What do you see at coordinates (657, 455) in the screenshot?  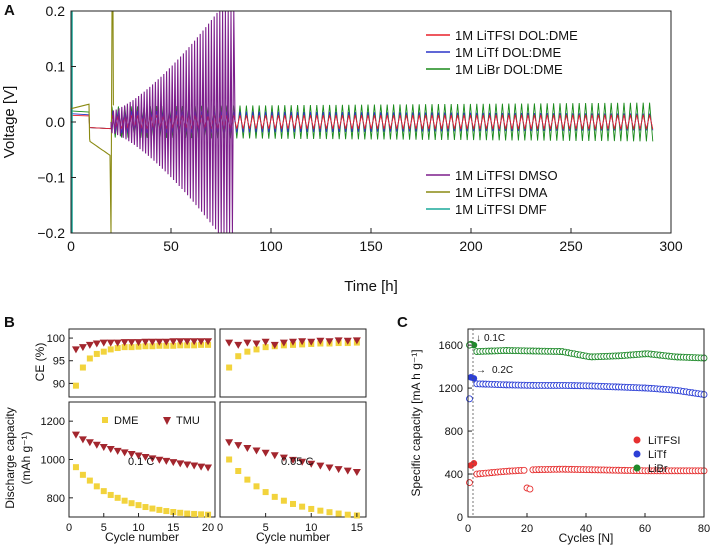 I see `panel-c-legend-litf-label: LiTf` at bounding box center [657, 455].